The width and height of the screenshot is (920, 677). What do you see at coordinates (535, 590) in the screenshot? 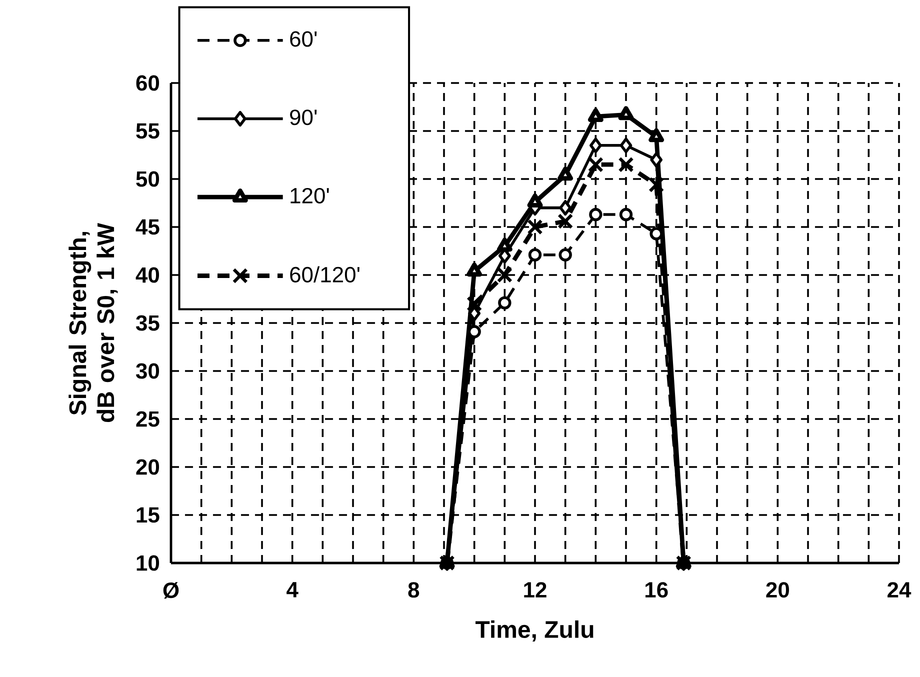
I see `x-tick-label: 12` at bounding box center [535, 590].